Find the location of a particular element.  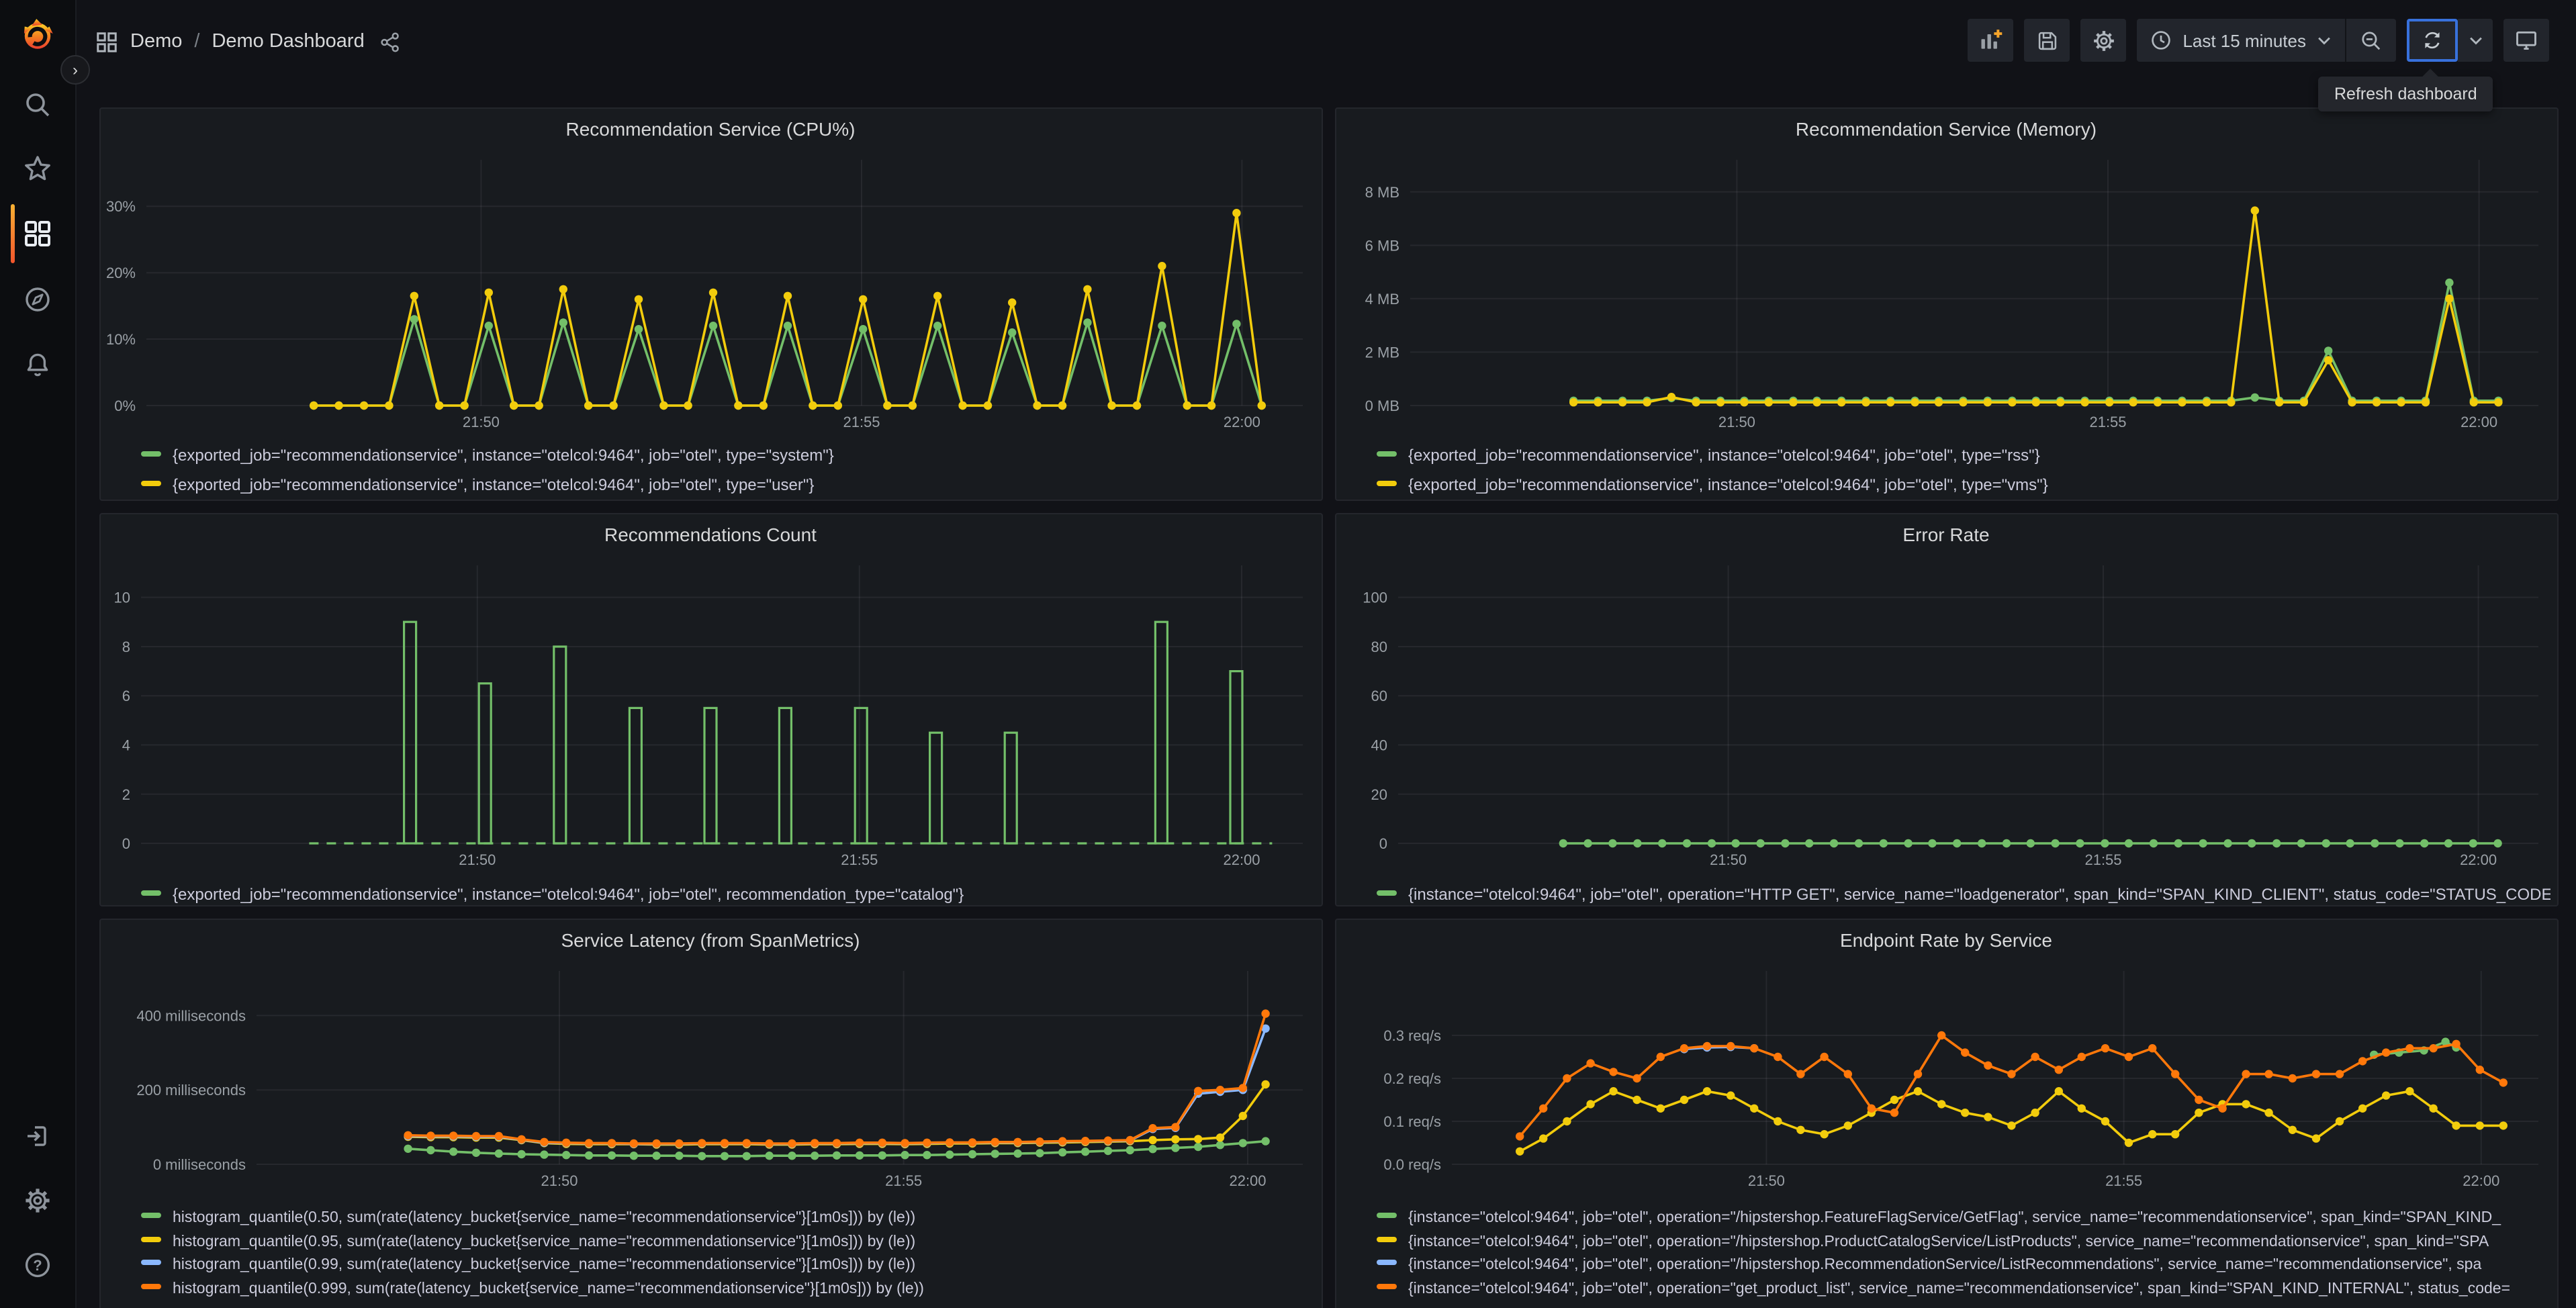

sidebar-item-search is located at coordinates (37, 105).